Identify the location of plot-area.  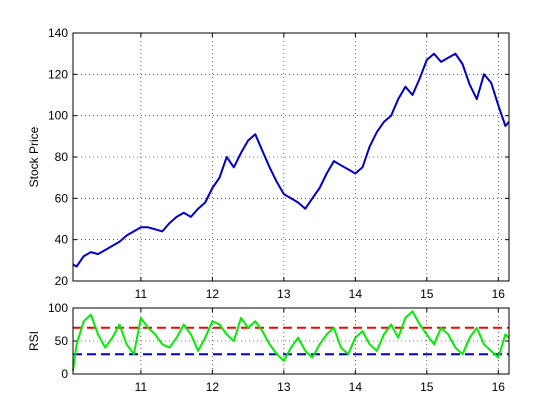
(291, 341).